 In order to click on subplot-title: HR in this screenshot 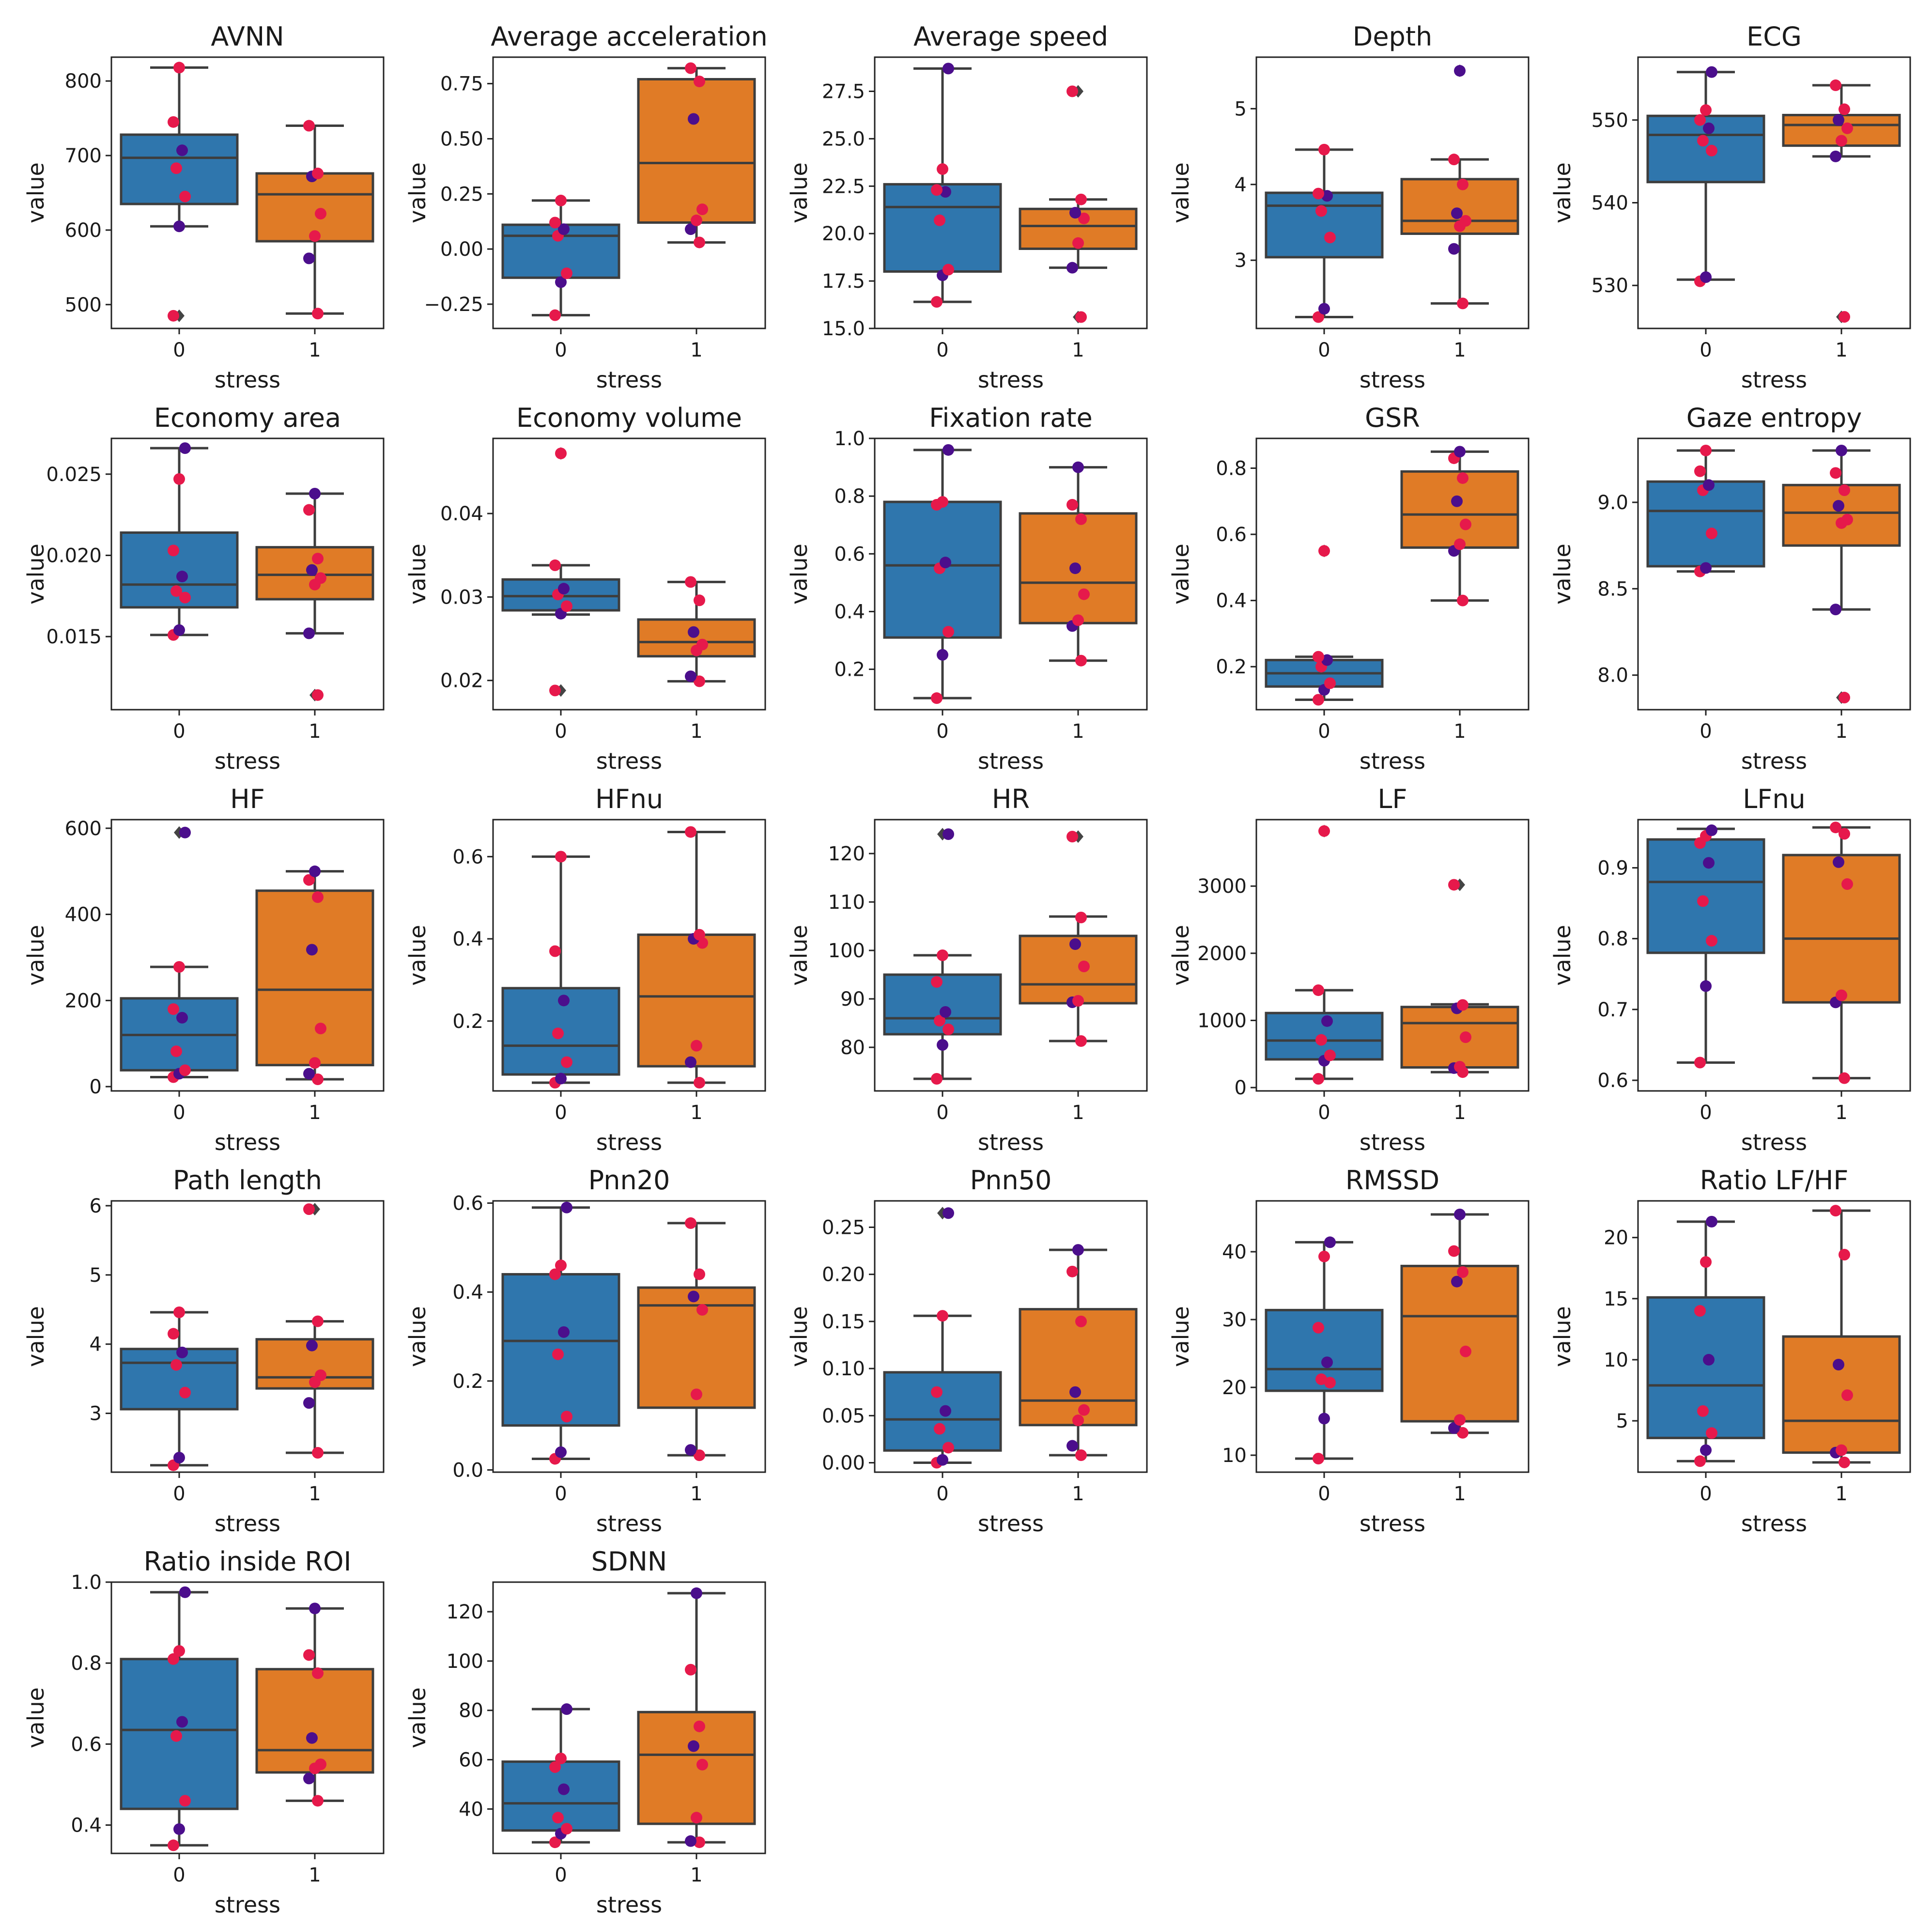, I will do `click(1011, 799)`.